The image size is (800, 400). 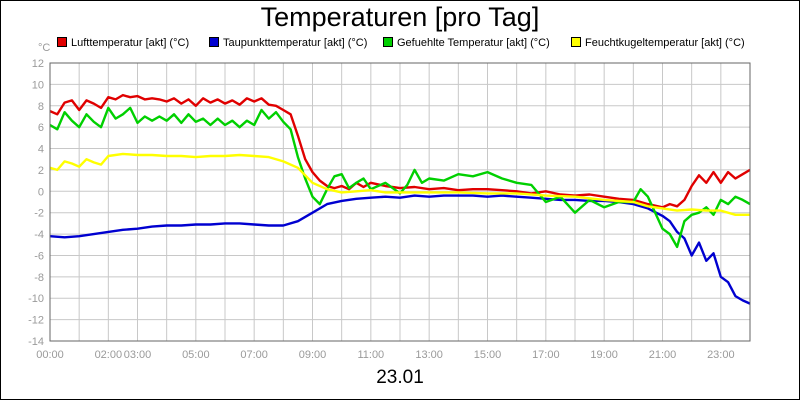 What do you see at coordinates (41, 107) in the screenshot?
I see `y-tick-label: 8` at bounding box center [41, 107].